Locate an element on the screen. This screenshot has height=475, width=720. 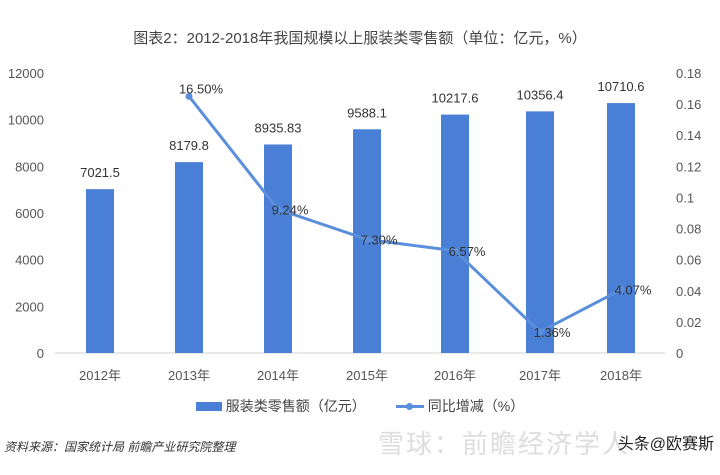
line-label: 7.30% is located at coordinates (379, 239).